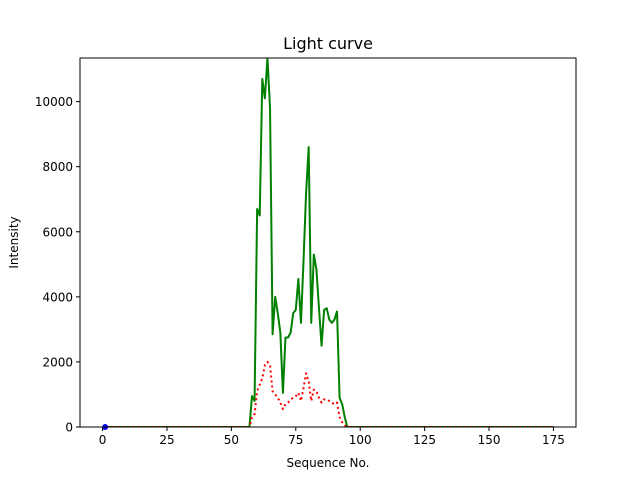  Describe the element at coordinates (14, 242) in the screenshot. I see `y-axis-label: Intensity` at that location.